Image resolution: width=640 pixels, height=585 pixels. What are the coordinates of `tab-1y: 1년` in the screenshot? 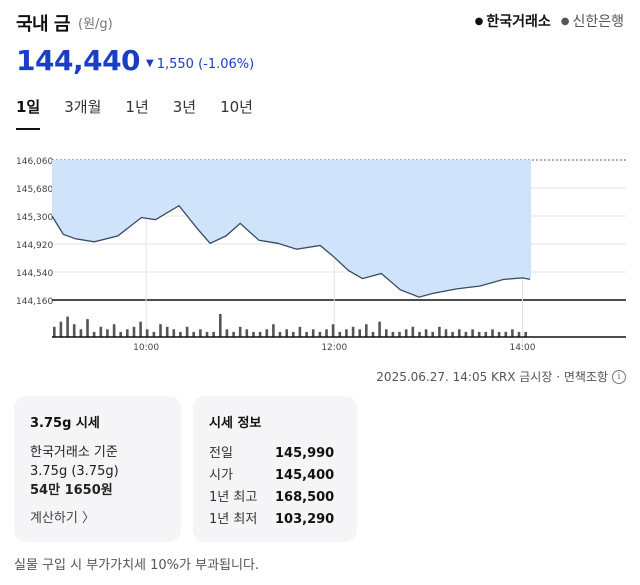 It's located at (137, 107).